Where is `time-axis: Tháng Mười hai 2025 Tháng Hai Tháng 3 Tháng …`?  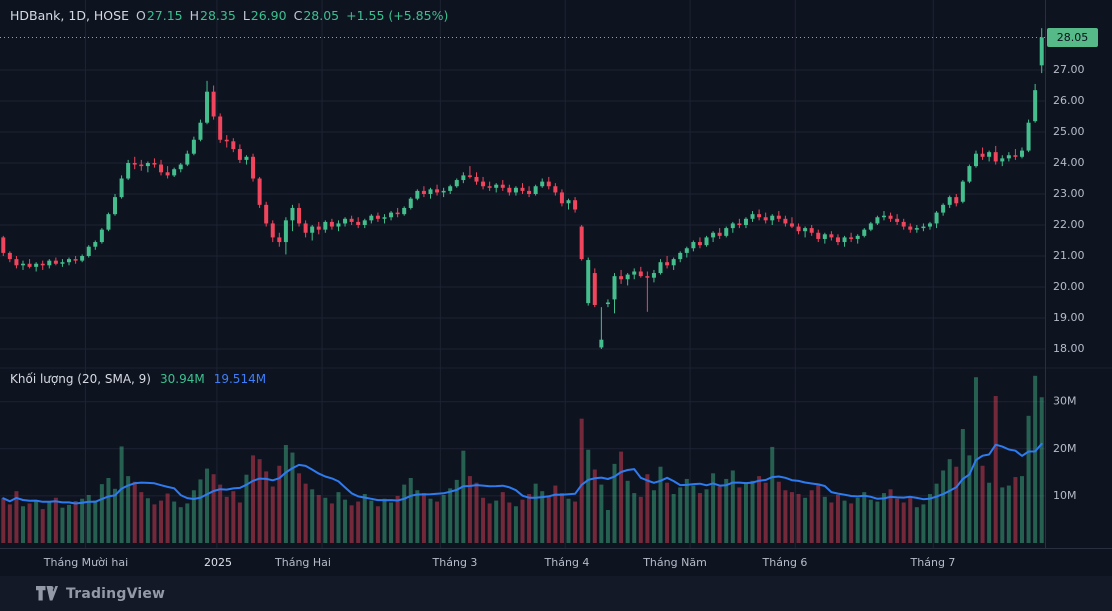 time-axis: Tháng Mười hai 2025 Tháng Hai Tháng 3 Tháng … is located at coordinates (556, 562).